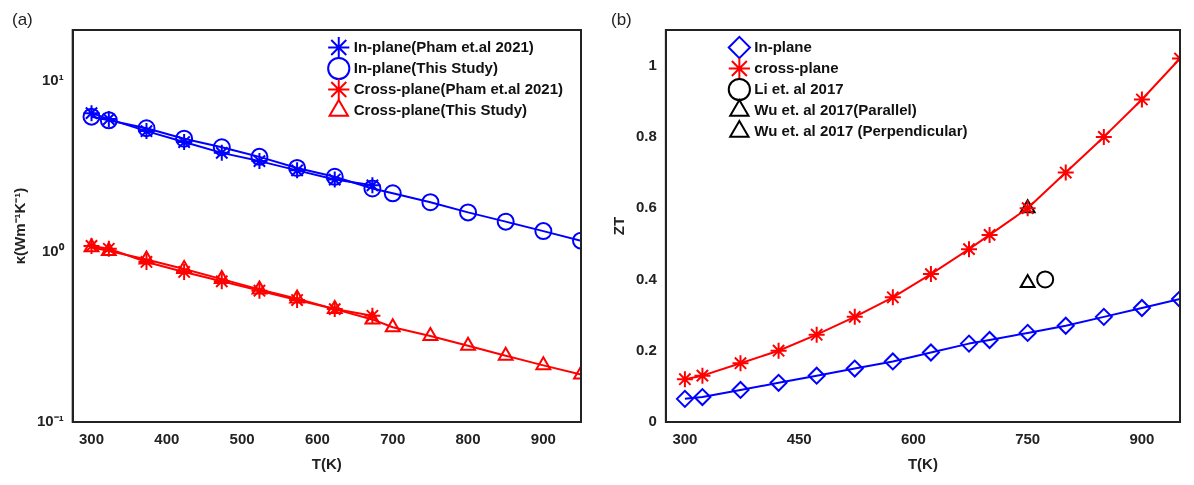 This screenshot has height=485, width=1194. What do you see at coordinates (652, 64) in the screenshot?
I see `y-tick-label: 1` at bounding box center [652, 64].